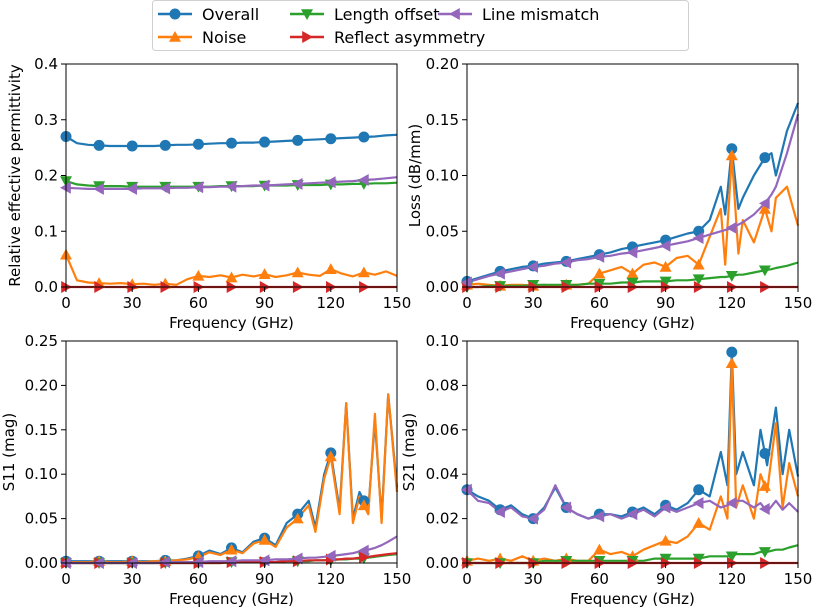  Describe the element at coordinates (208, 14) in the screenshot. I see `legend-item-overall: Overall` at that location.